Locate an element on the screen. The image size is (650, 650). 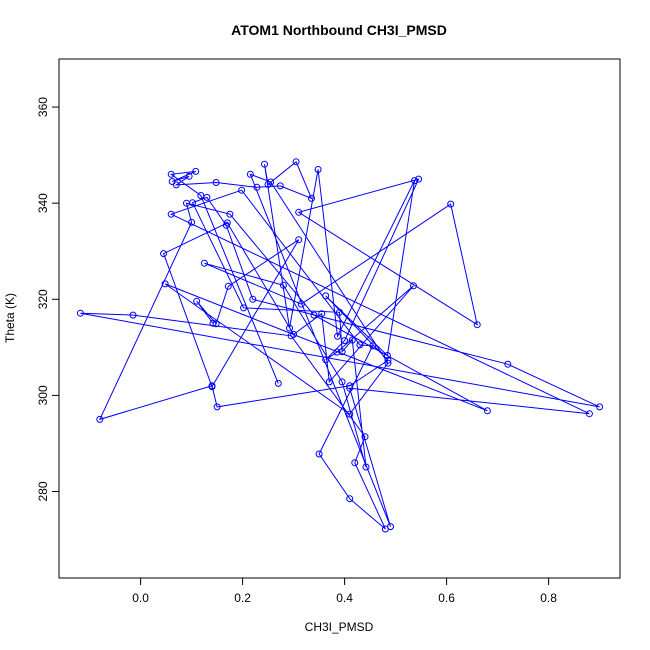
x-tick-label: 0.6 is located at coordinates (446, 598).